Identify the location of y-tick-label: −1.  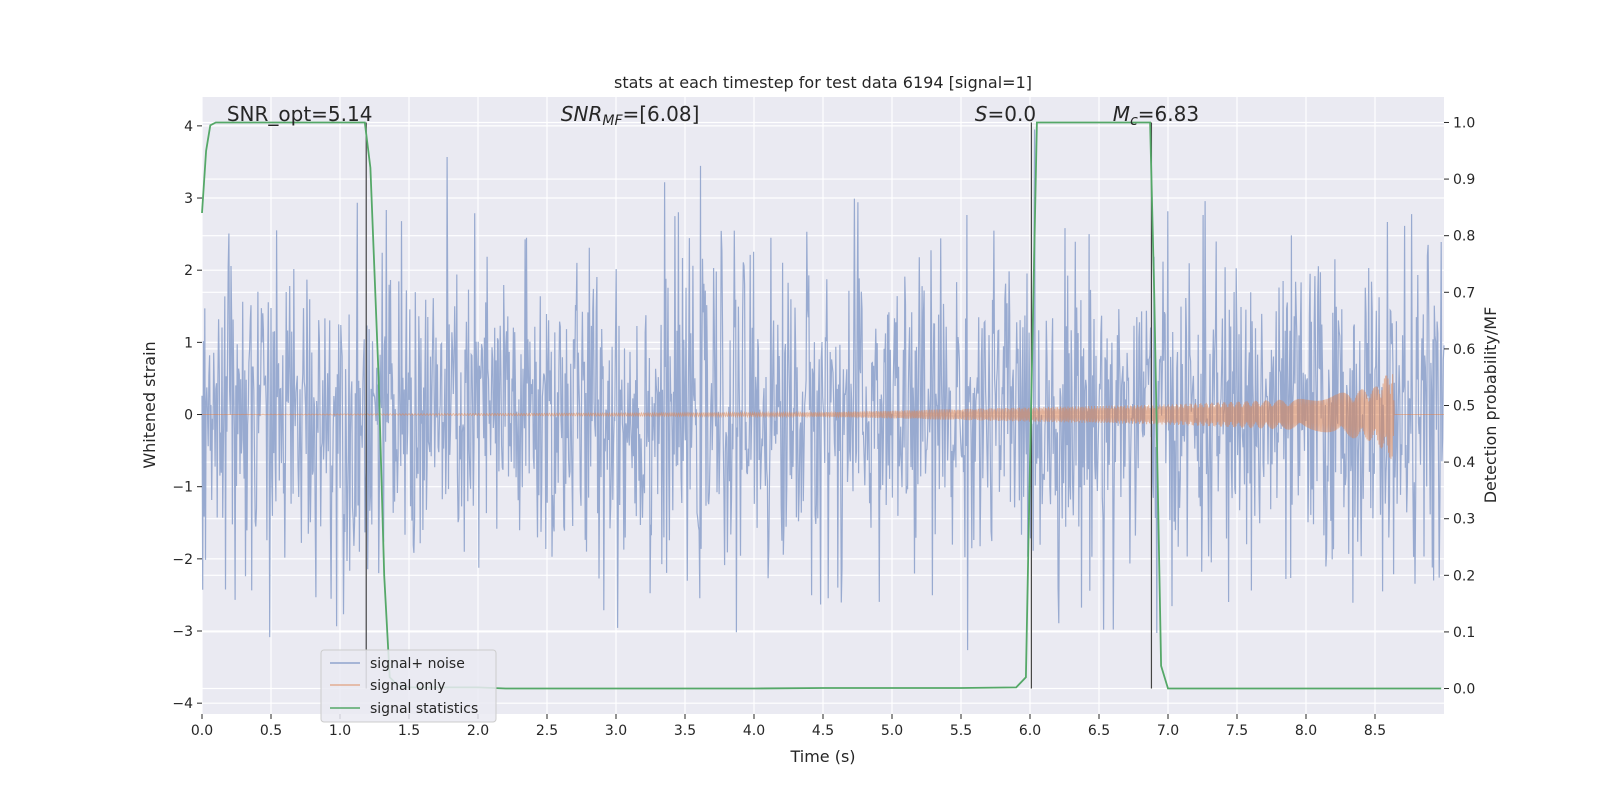
(182, 488).